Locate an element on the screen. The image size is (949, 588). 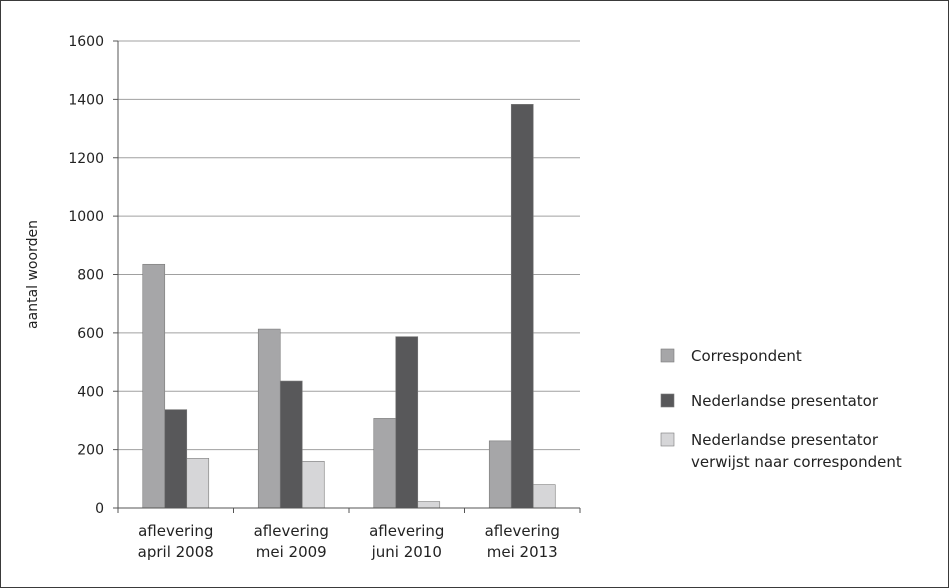
y-tick-label: 0 is located at coordinates (99, 509).